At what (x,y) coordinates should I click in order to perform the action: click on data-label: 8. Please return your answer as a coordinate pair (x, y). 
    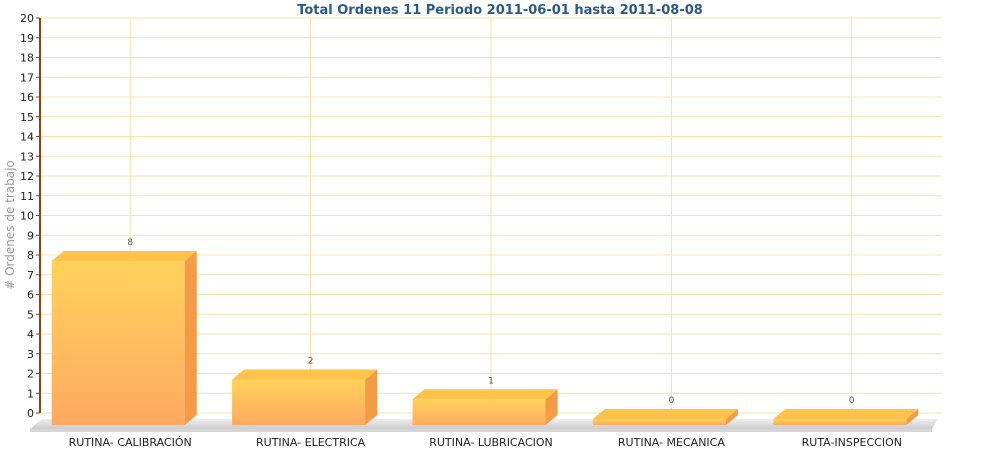
    Looking at the image, I should click on (130, 243).